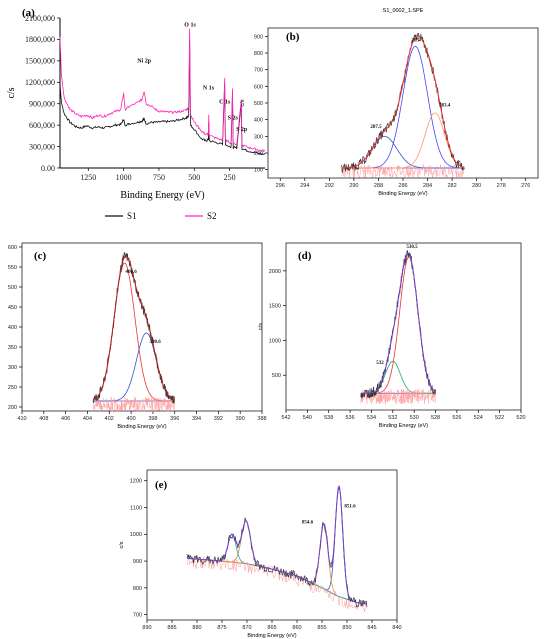  What do you see at coordinates (88, 177) in the screenshot?
I see `x-tick-label: 1250` at bounding box center [88, 177].